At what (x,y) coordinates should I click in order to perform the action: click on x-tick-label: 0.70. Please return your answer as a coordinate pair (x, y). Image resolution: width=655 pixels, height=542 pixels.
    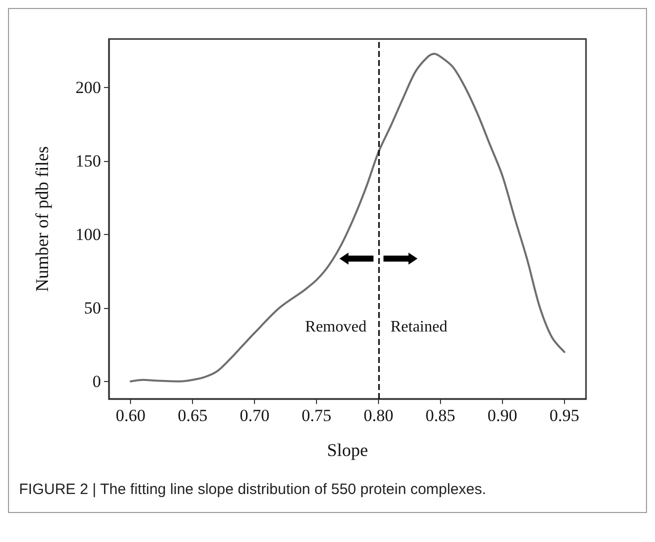
    Looking at the image, I should click on (255, 415).